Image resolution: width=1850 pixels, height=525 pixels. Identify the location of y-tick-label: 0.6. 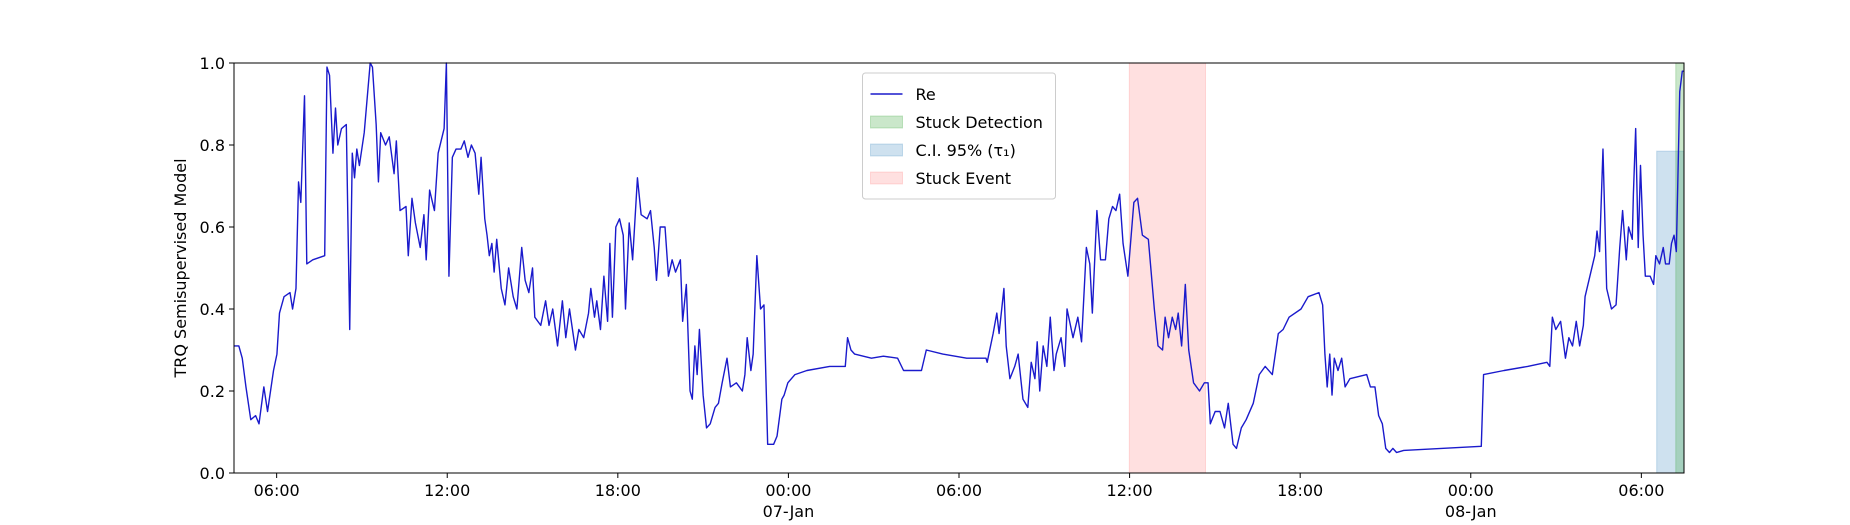
(212, 227).